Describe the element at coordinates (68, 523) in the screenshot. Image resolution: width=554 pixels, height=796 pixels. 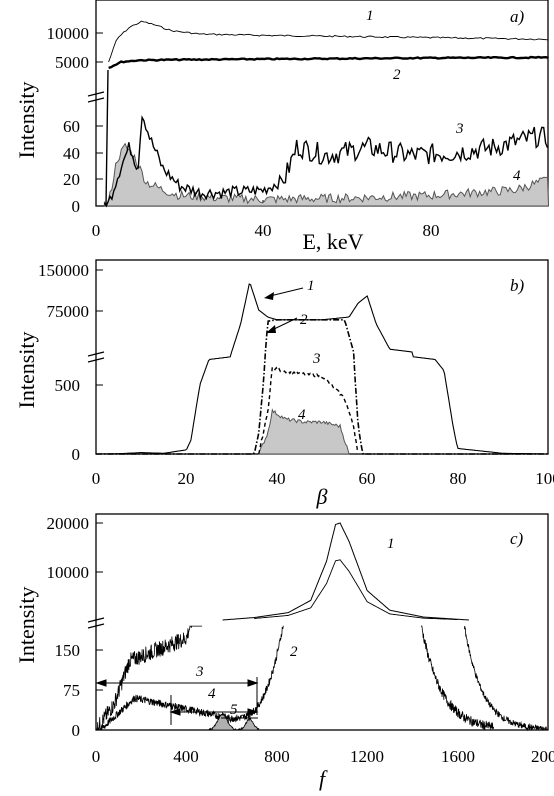
I see `c-ytick-label-20000: 20000` at that location.